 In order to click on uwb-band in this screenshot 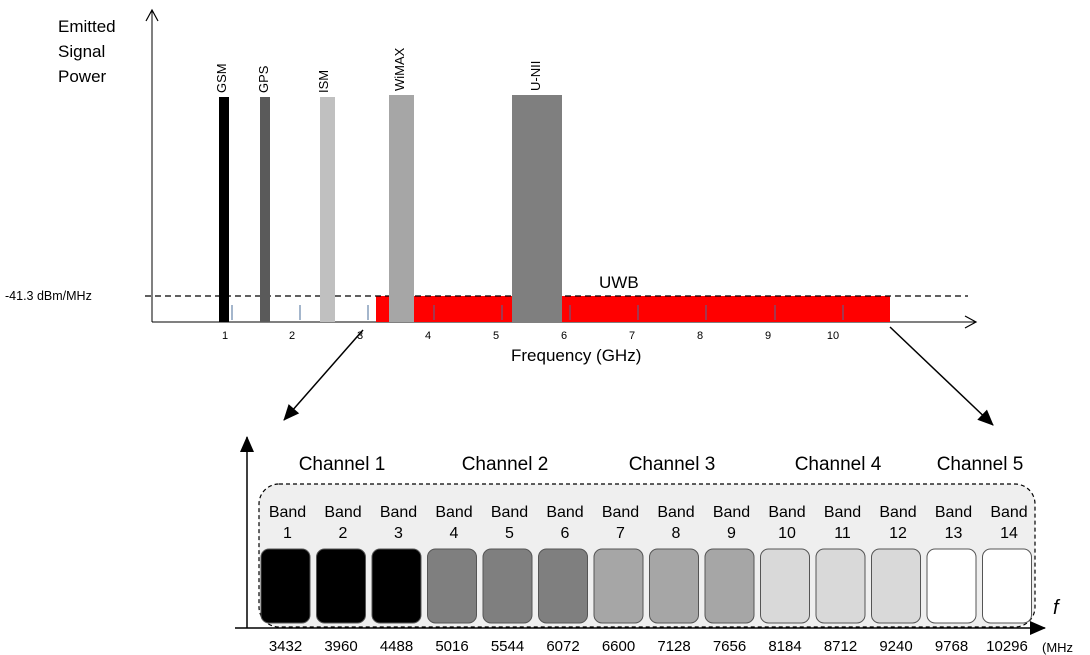, I will do `click(633, 309)`.